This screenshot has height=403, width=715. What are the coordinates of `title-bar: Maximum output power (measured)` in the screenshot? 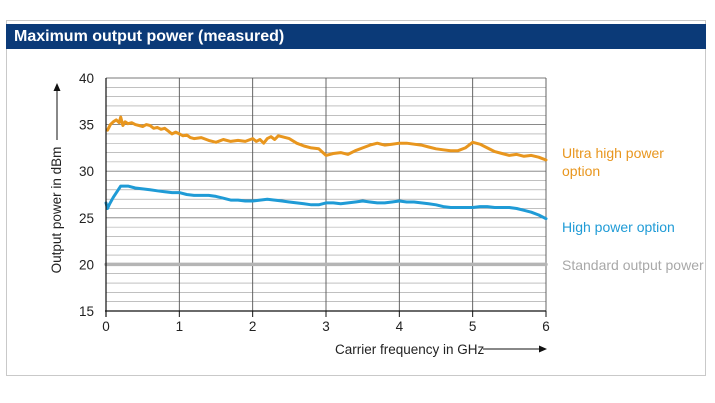 It's located at (356, 36).